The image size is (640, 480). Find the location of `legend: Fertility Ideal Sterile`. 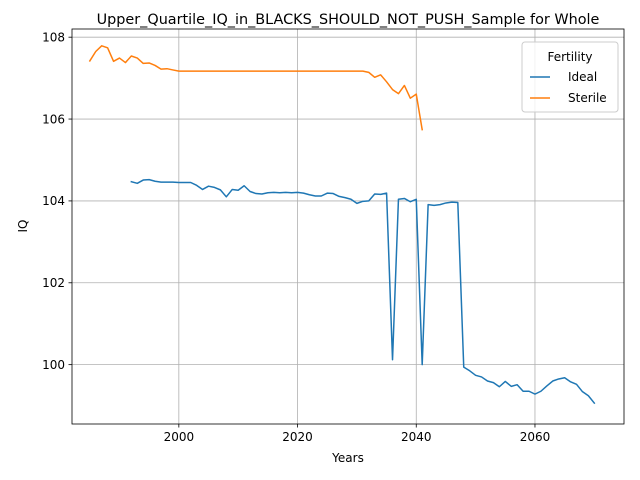

legend: Fertility Ideal Sterile is located at coordinates (570, 77).